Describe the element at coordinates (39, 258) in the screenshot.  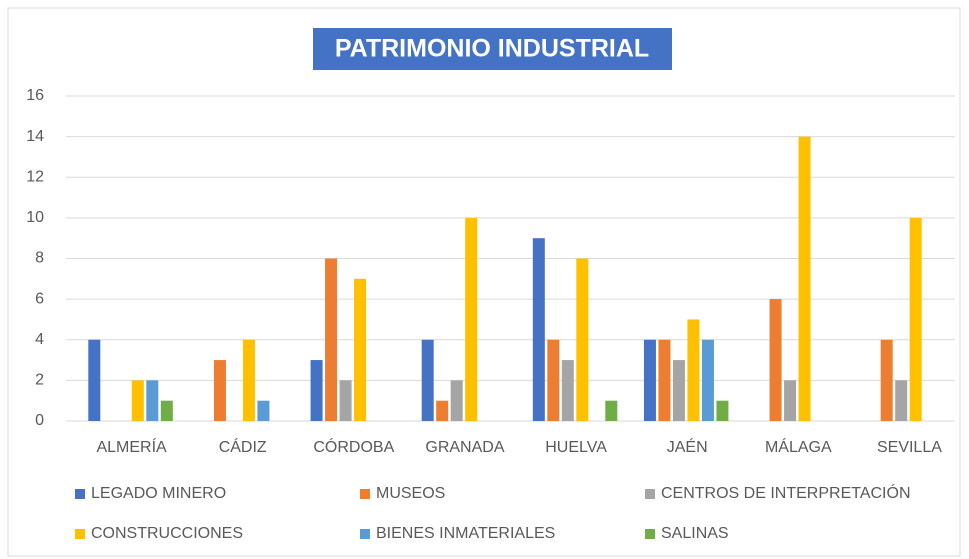
I see `y-tick-label: 8` at that location.